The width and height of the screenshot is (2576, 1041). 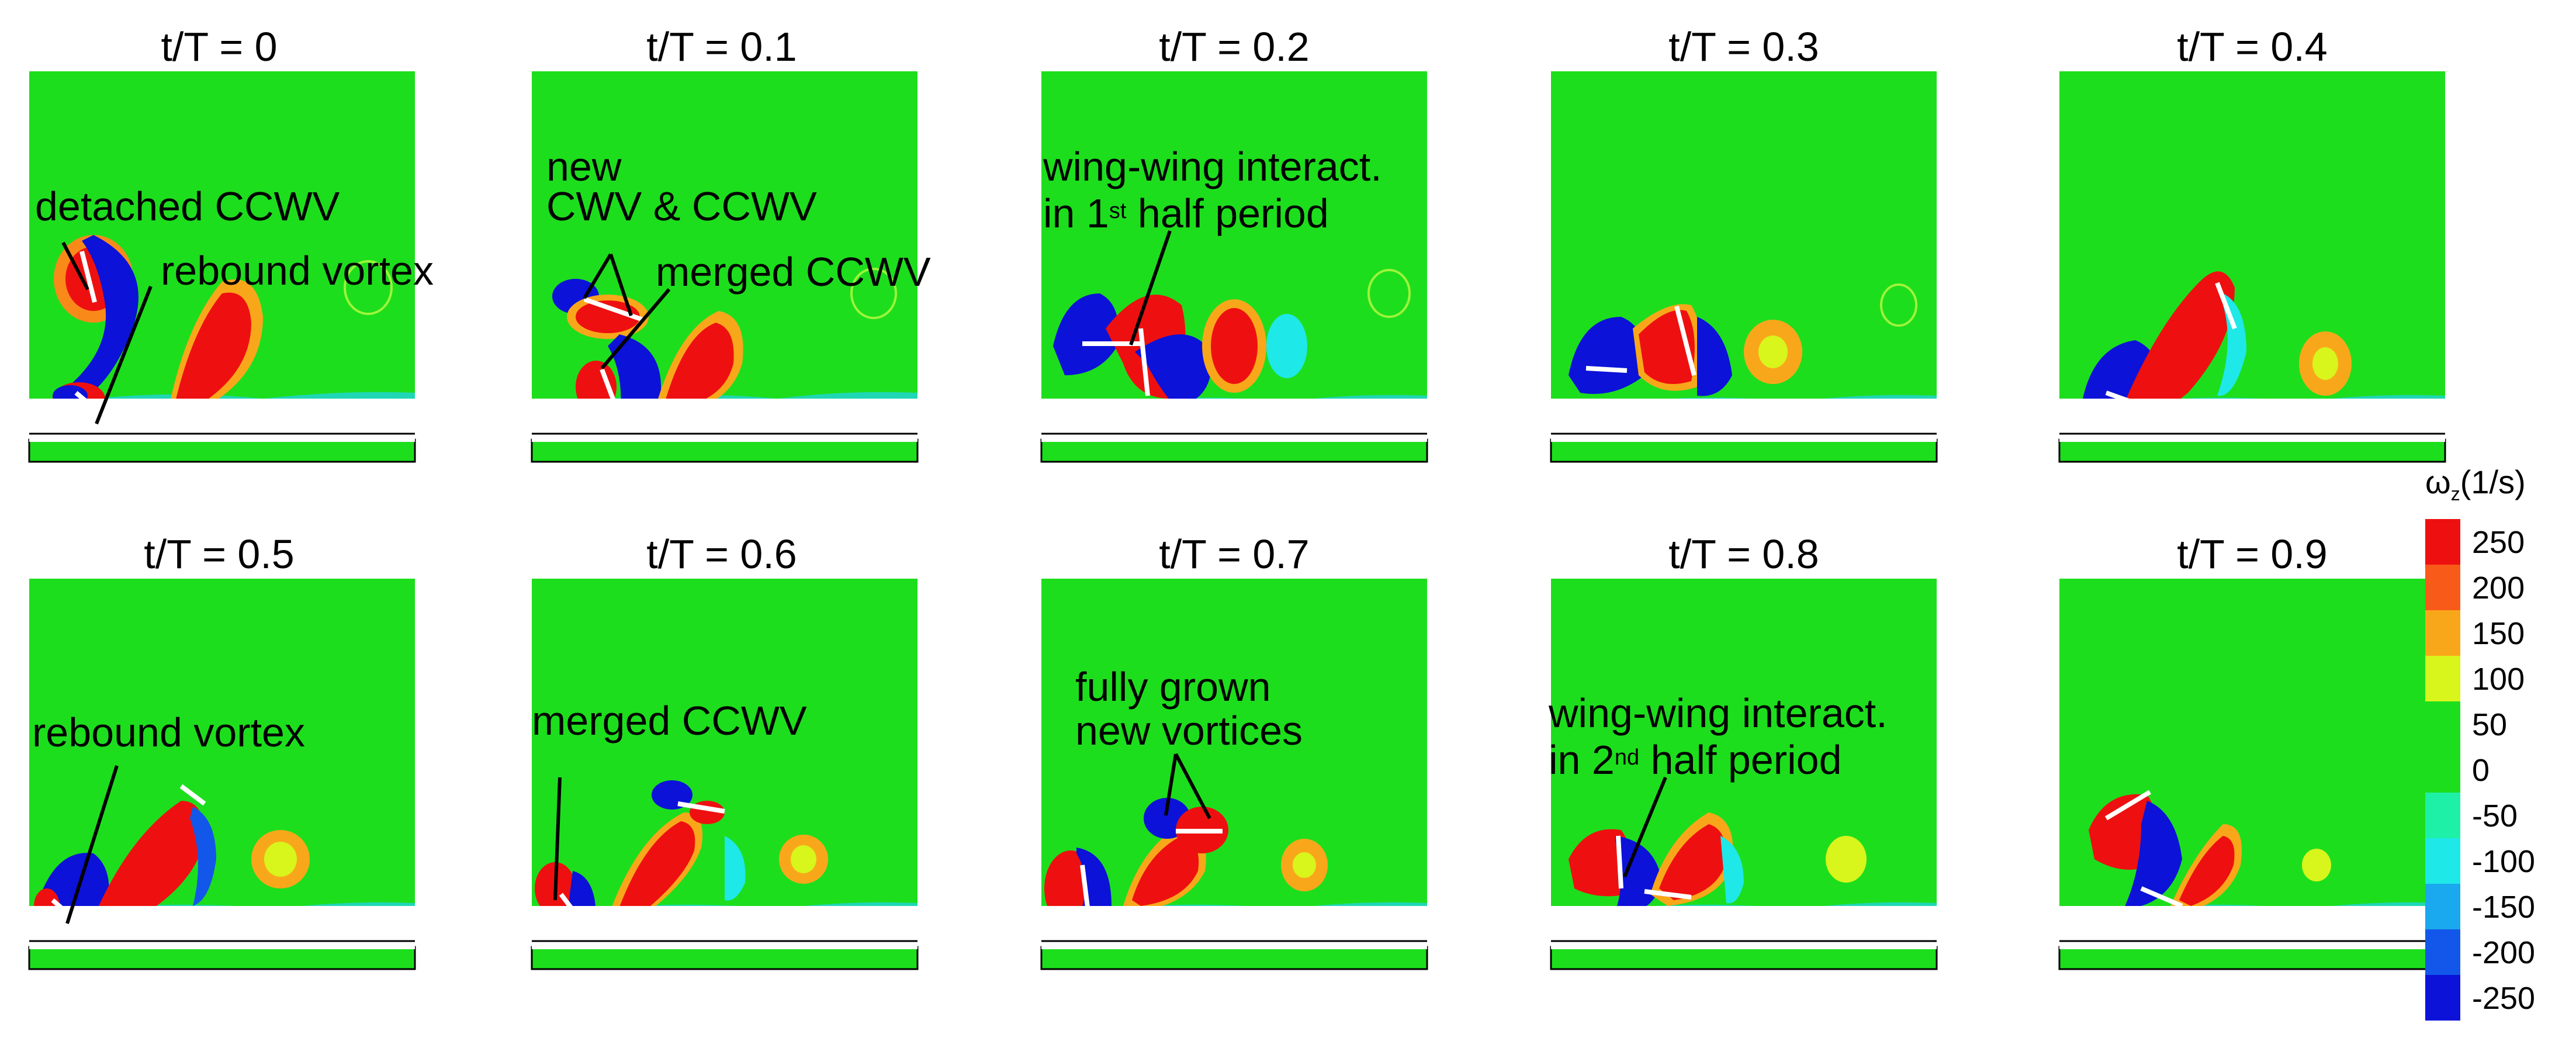 What do you see at coordinates (220, 47) in the screenshot?
I see `frame-title-0: t/T = 0` at bounding box center [220, 47].